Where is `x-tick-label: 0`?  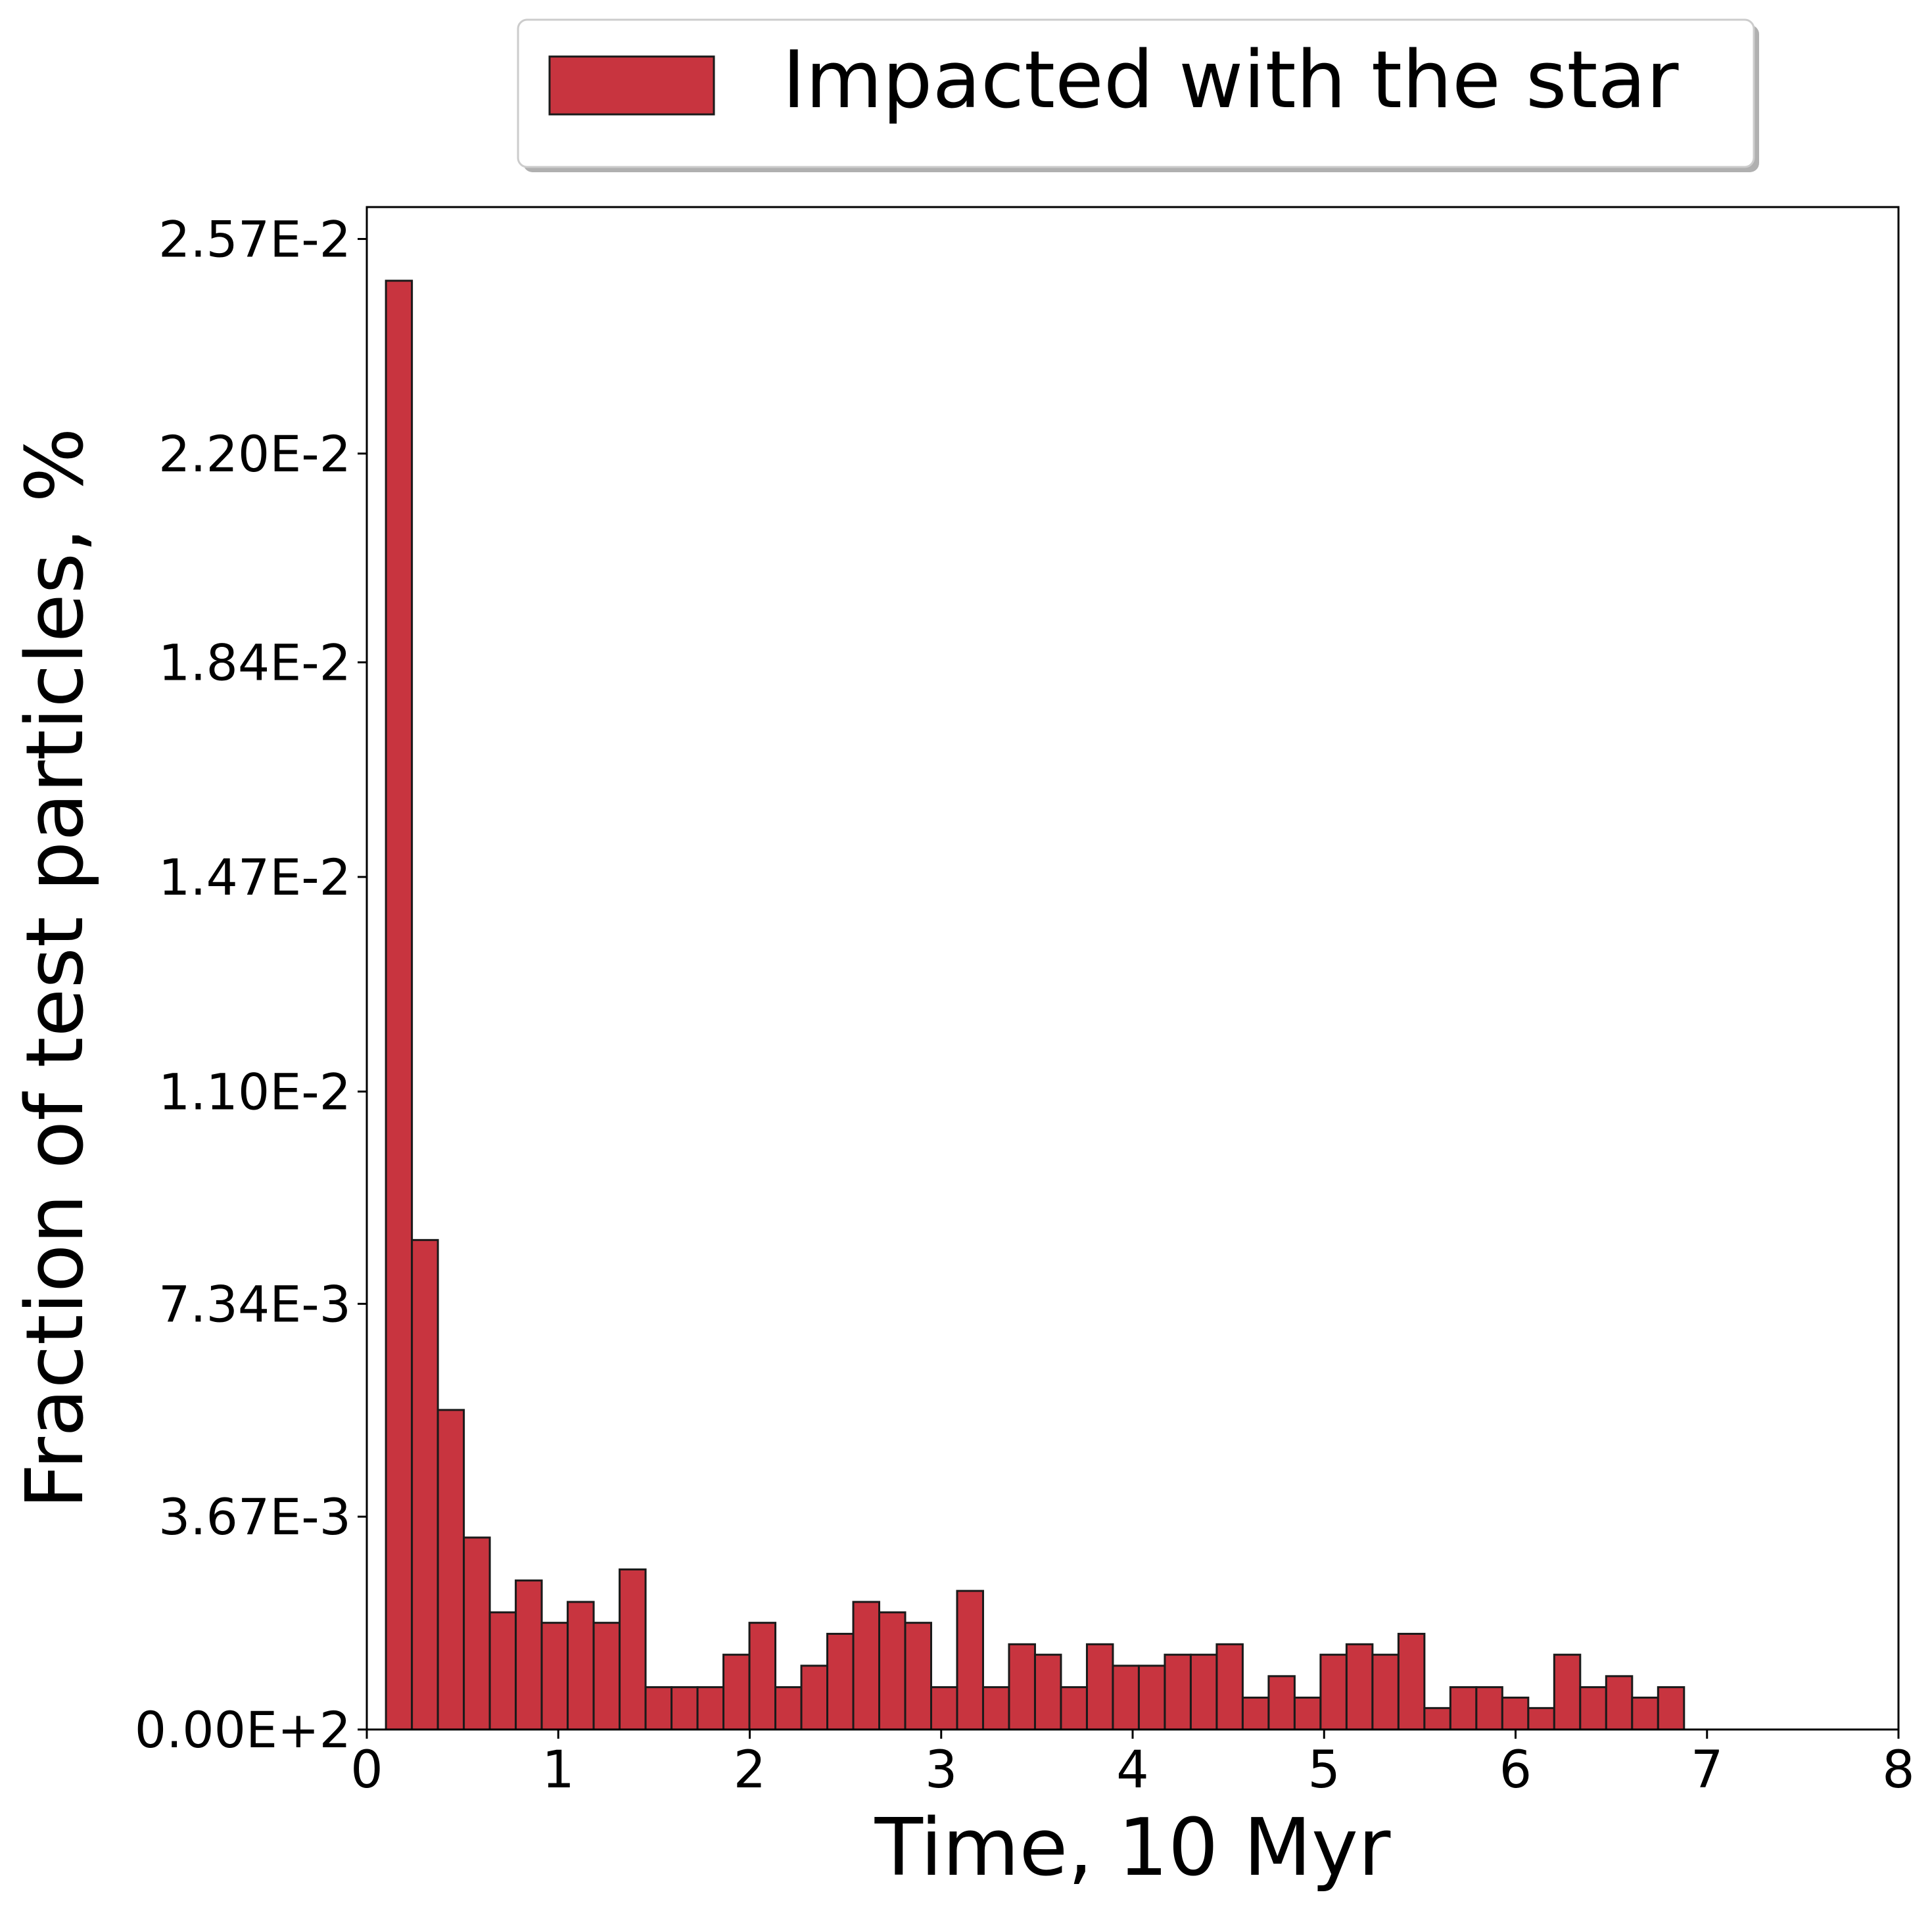 x-tick-label: 0 is located at coordinates (366, 1770).